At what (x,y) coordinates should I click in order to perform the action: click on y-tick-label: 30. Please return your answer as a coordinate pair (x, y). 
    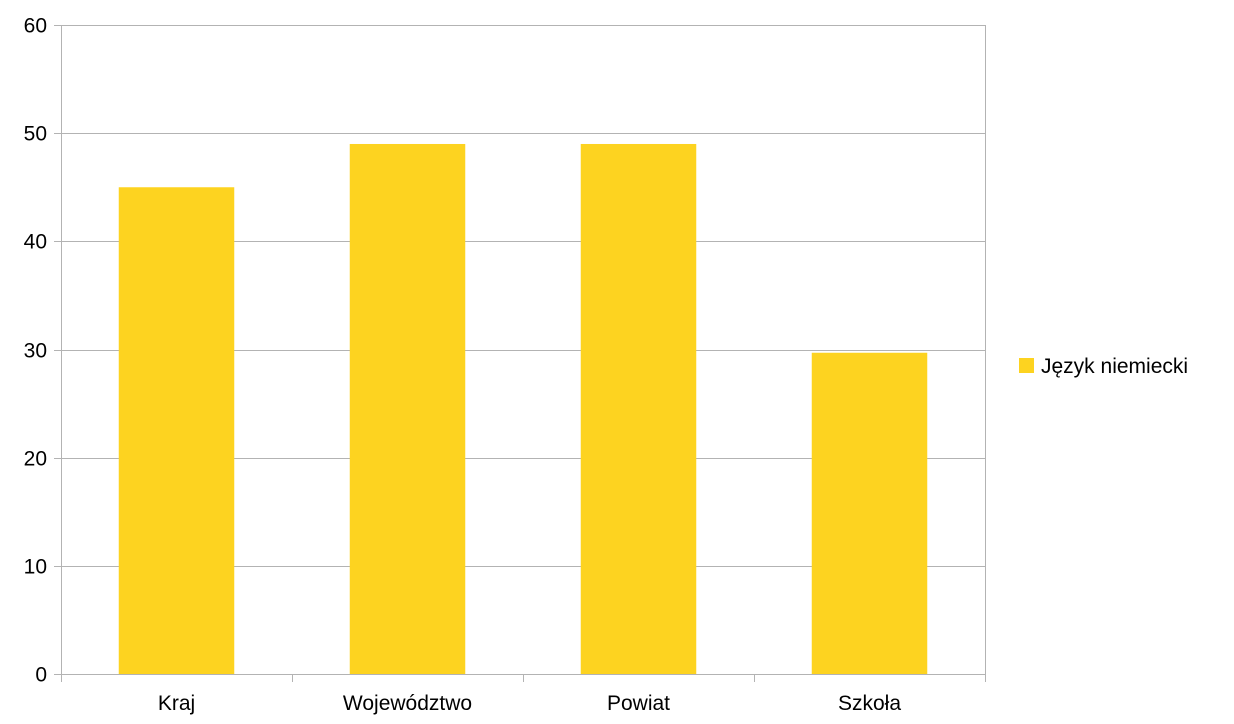
    Looking at the image, I should click on (35, 351).